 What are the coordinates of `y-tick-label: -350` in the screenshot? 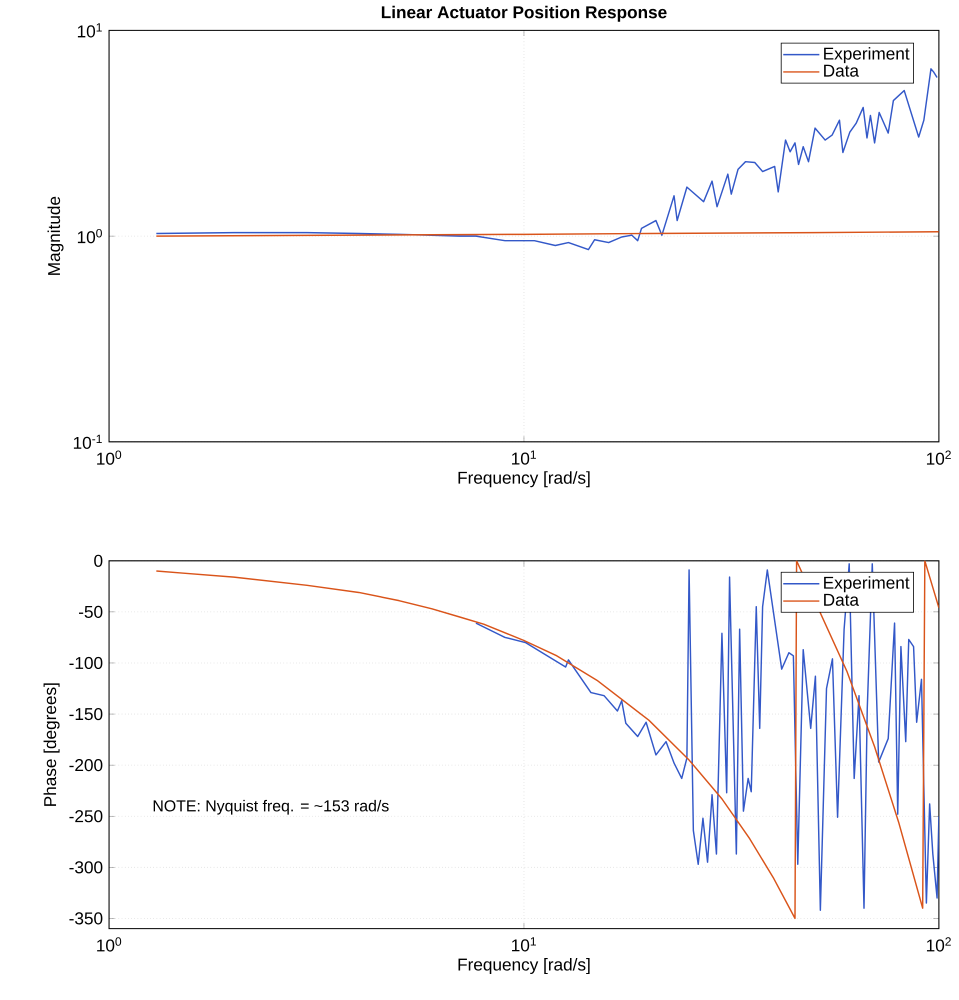 It's located at (86, 918).